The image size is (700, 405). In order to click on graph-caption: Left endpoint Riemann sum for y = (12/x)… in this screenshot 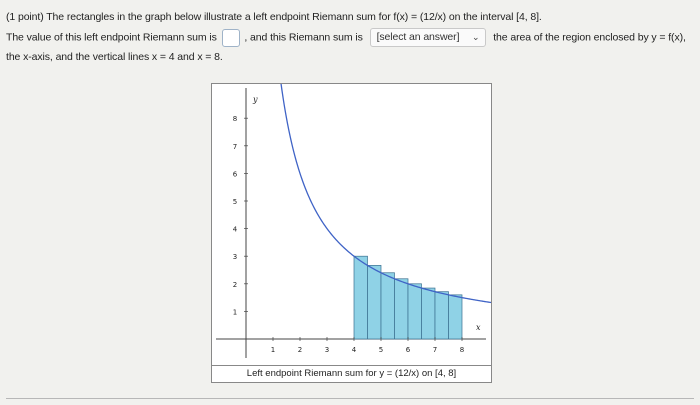, I will do `click(351, 372)`.